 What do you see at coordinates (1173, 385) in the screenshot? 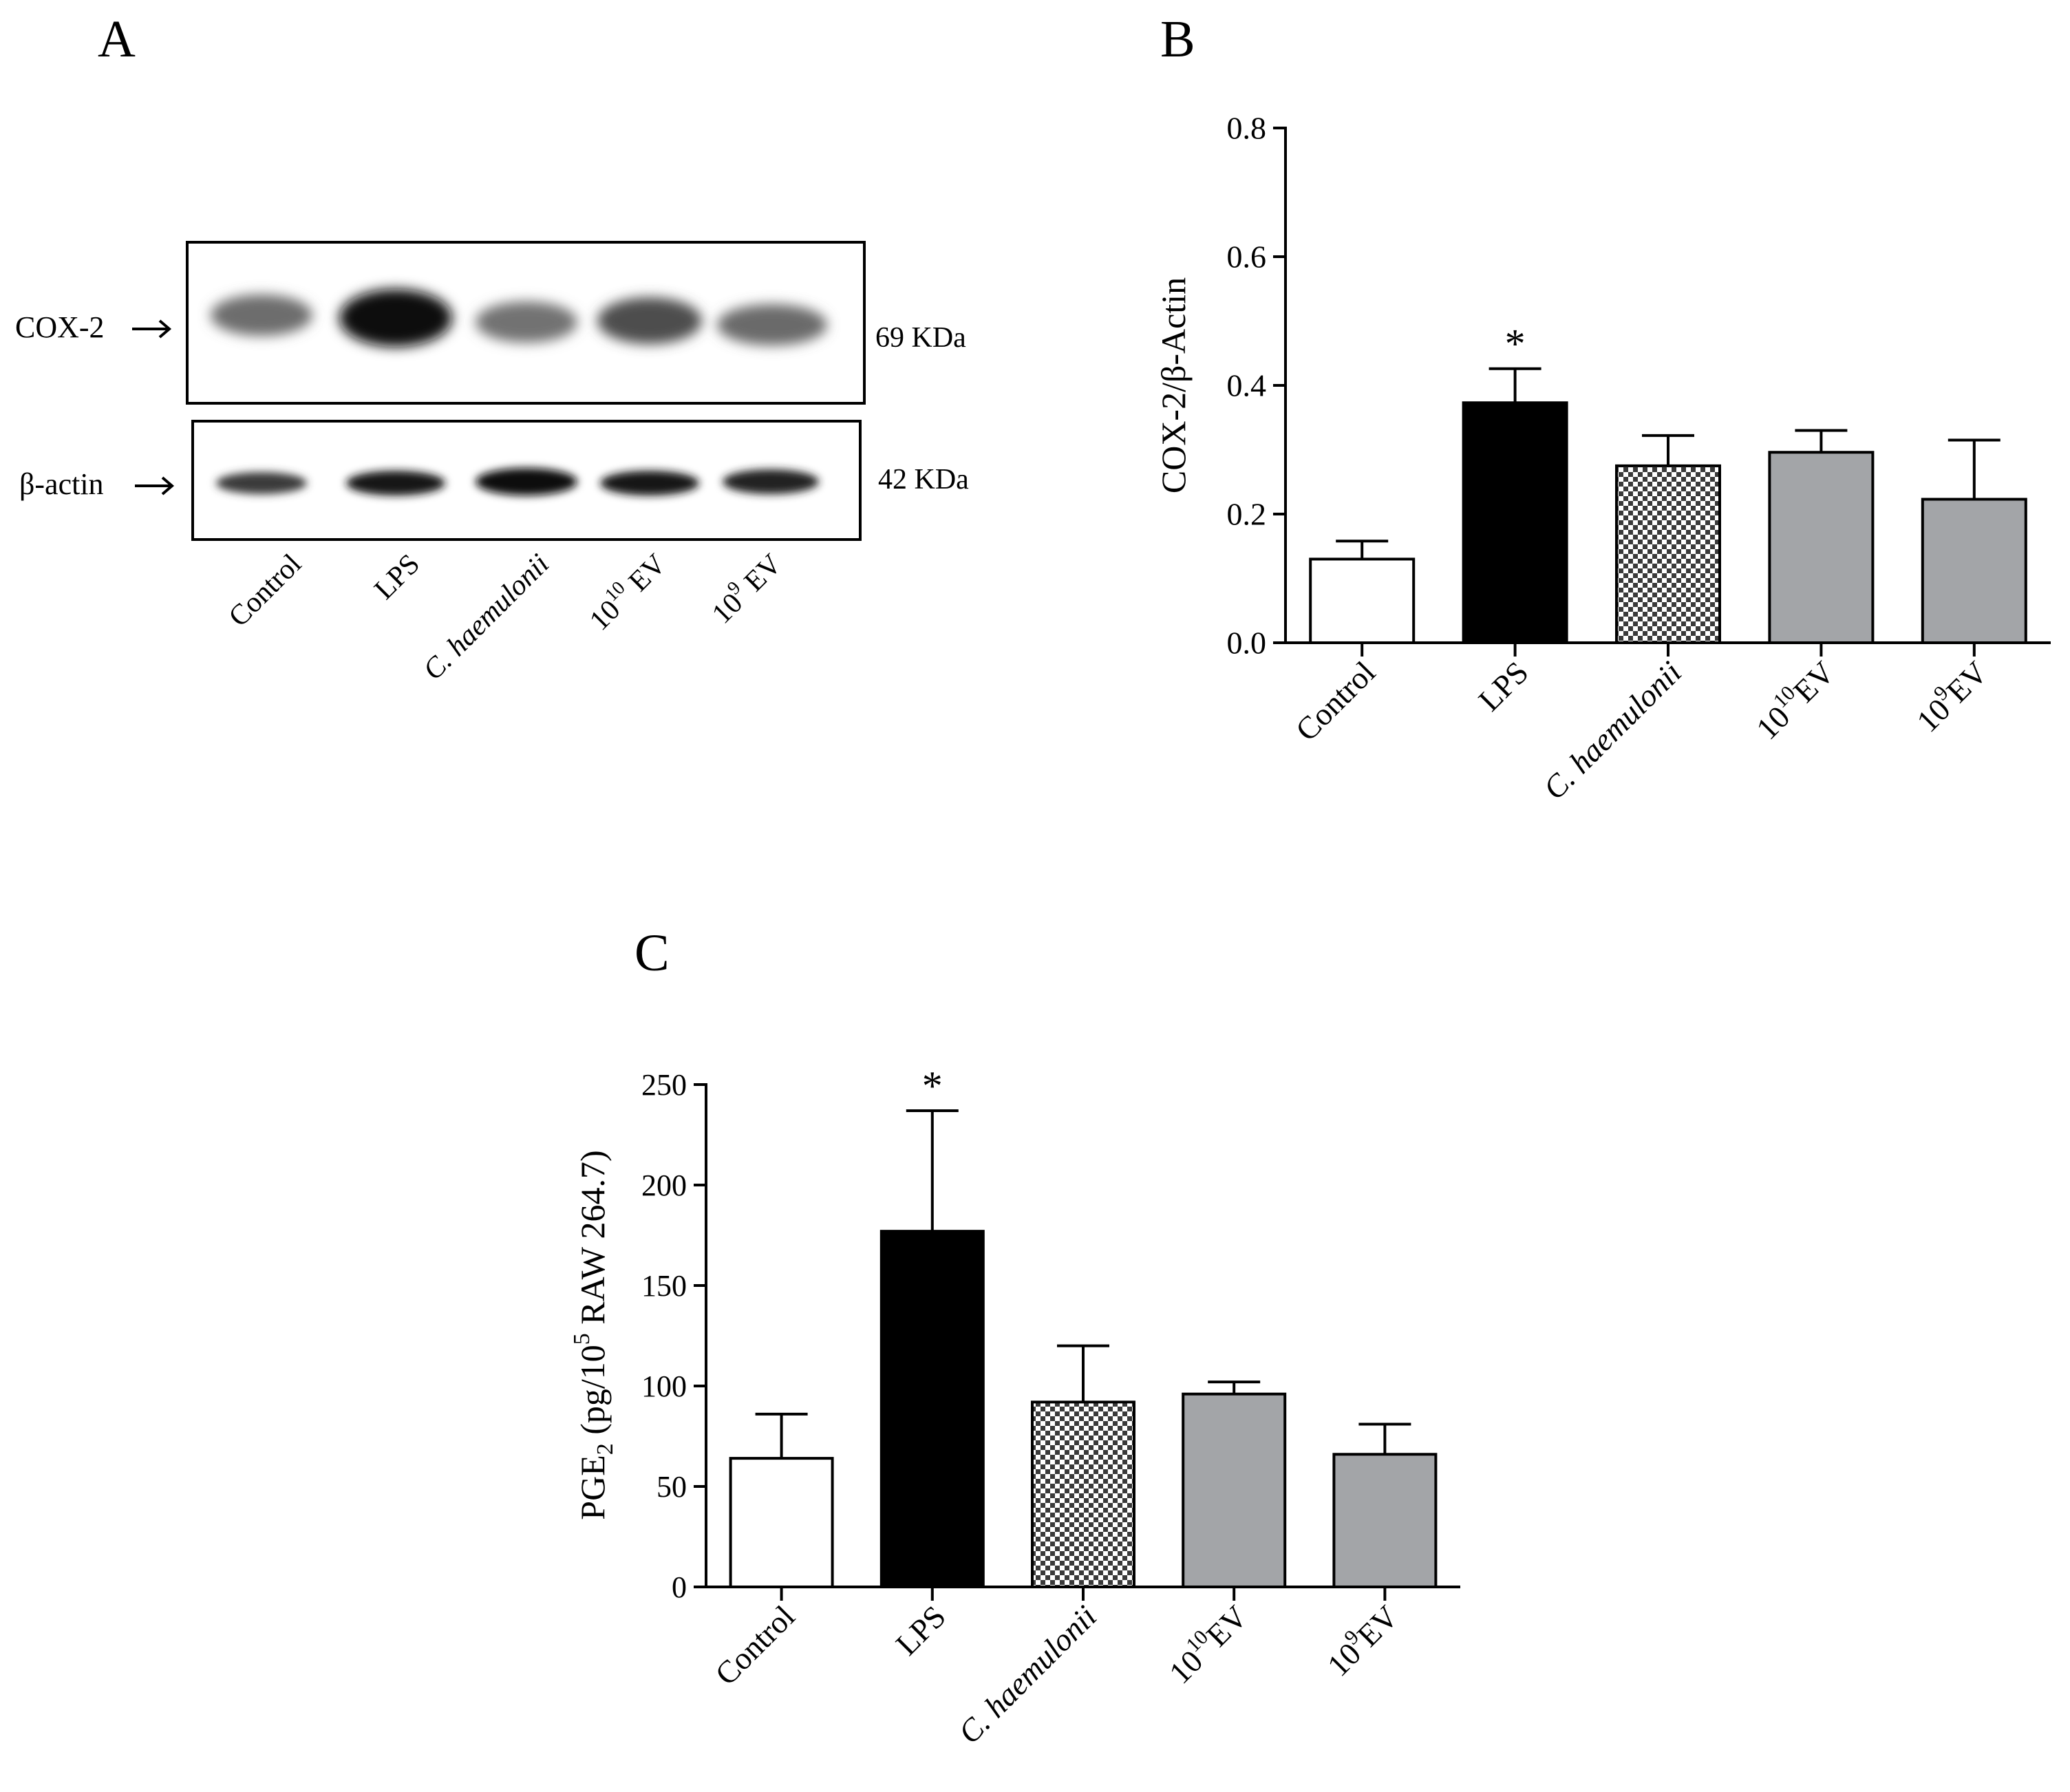
I see `y-axis-label: COX-2/β-Actin` at bounding box center [1173, 385].